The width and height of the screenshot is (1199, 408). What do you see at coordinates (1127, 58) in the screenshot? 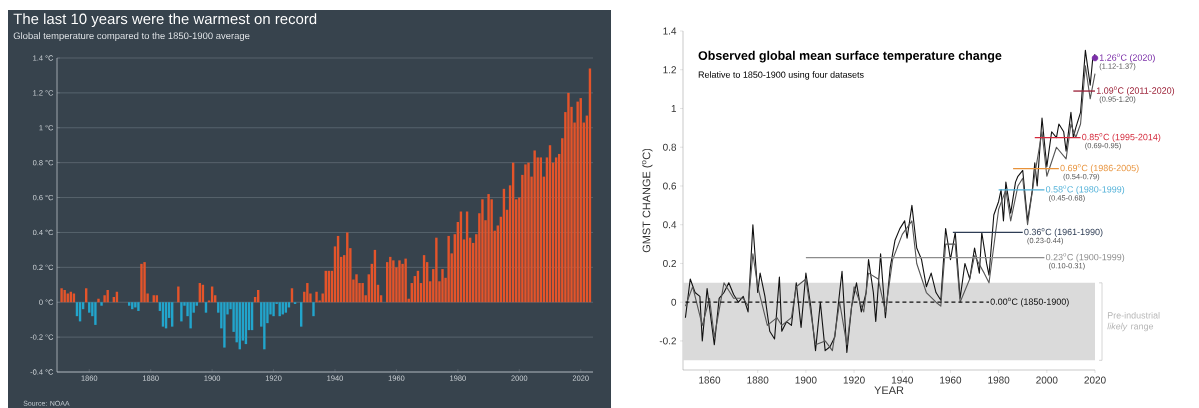
I see `series-label: 1.26$^{o}$C (2020)` at bounding box center [1127, 58].